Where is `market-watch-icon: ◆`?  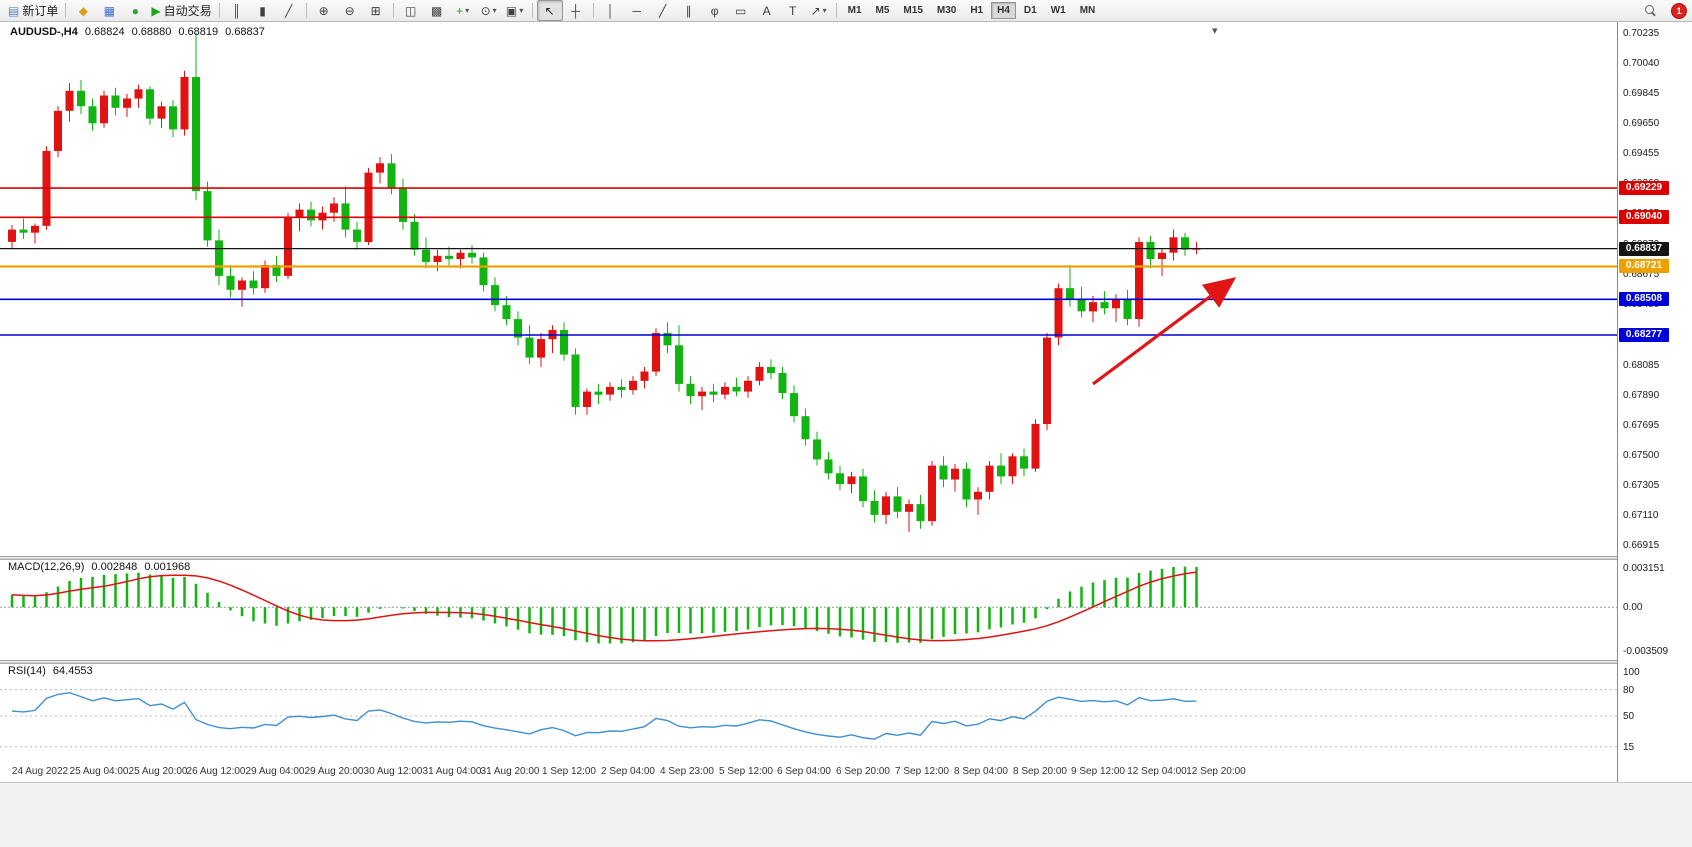
market-watch-icon: ◆ is located at coordinates (83, 10).